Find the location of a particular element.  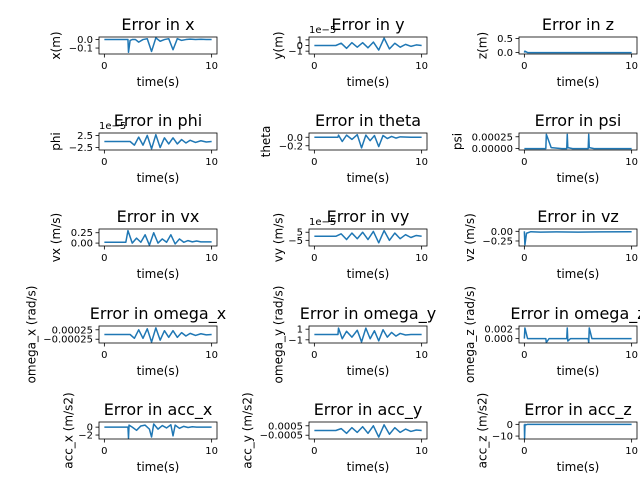

y-axis-label: acc_x (m/s2) is located at coordinates (69, 430).